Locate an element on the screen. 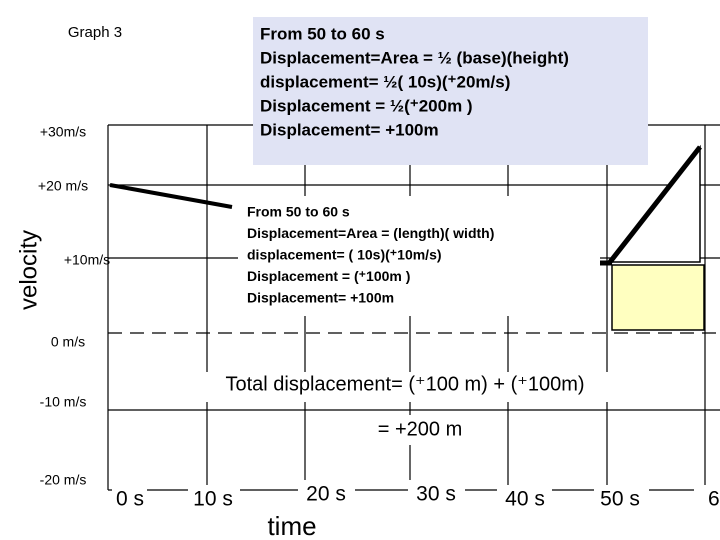 The width and height of the screenshot is (720, 540). total-line: Total displacement= (⁺100 m) + (⁺100m) is located at coordinates (404, 384).